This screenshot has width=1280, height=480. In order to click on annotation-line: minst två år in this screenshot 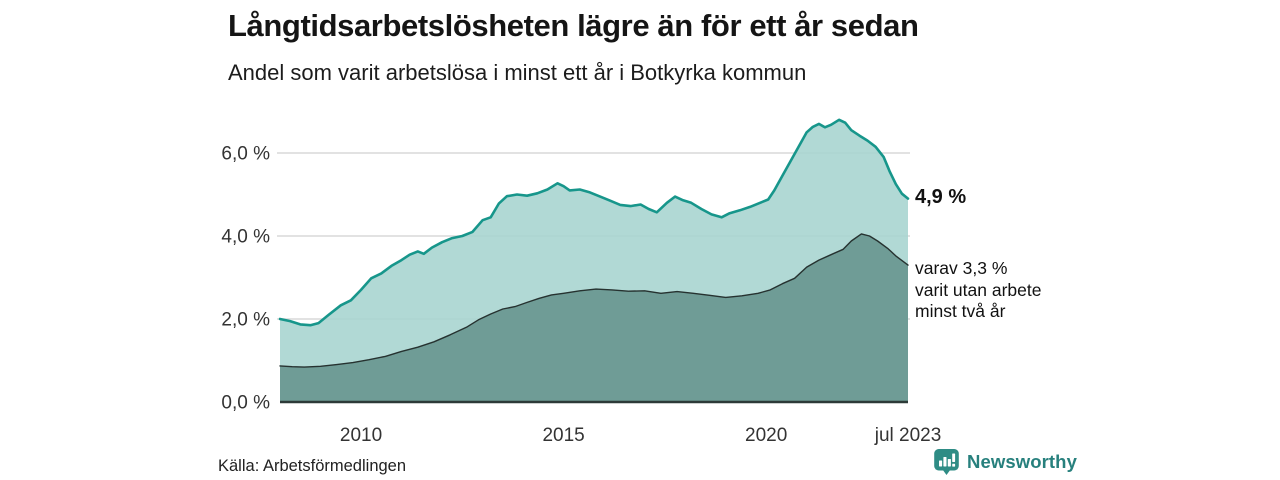, I will do `click(960, 311)`.